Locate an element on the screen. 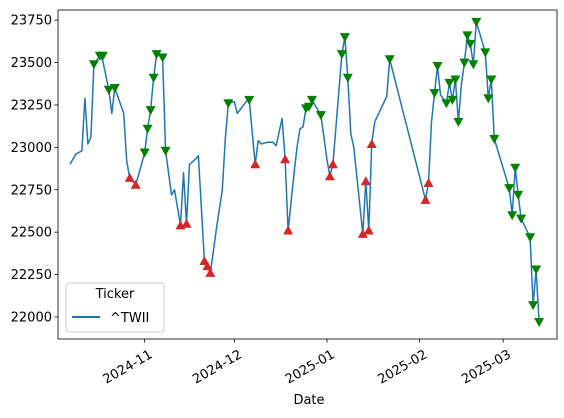 The width and height of the screenshot is (564, 418). y-tick-label: 22250 is located at coordinates (31, 275).